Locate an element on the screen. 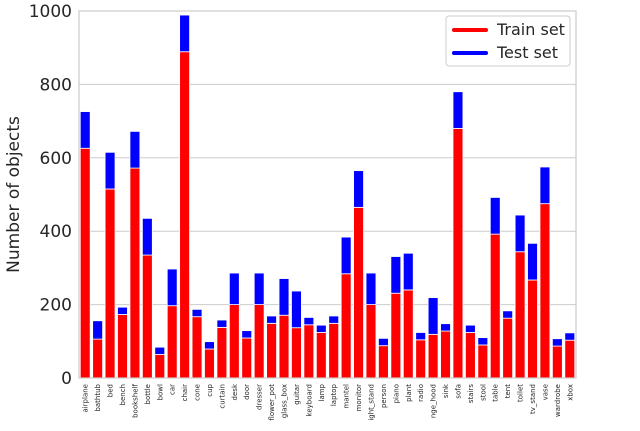  train-bar-door is located at coordinates (247, 358).